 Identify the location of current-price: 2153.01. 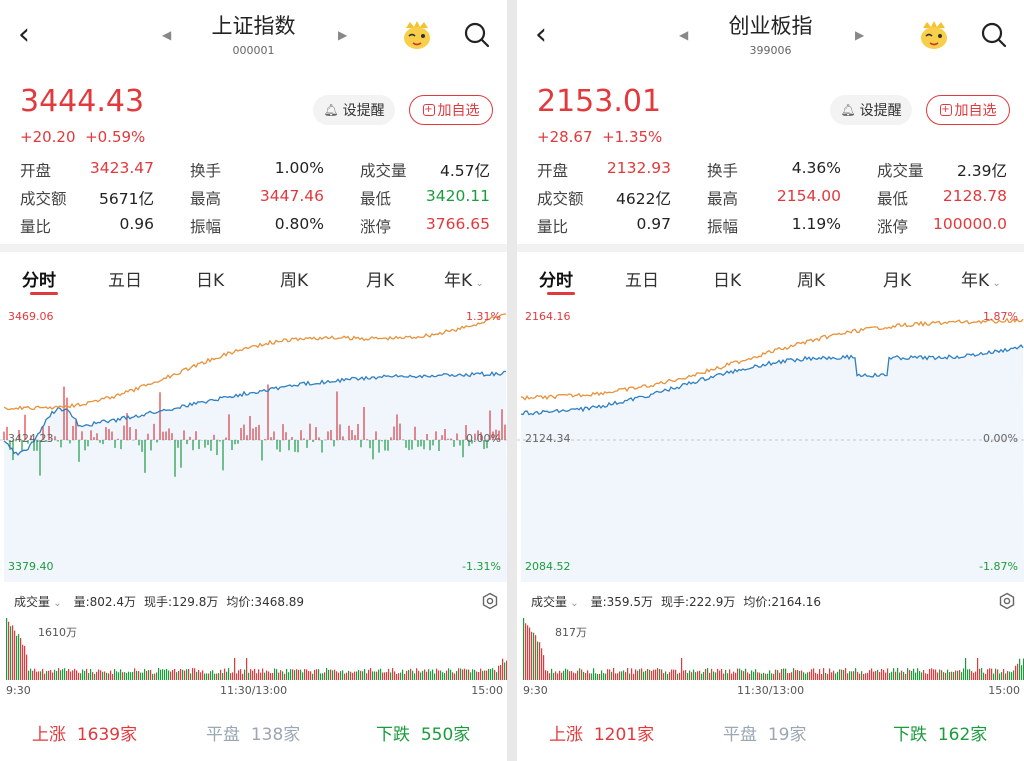
(599, 101).